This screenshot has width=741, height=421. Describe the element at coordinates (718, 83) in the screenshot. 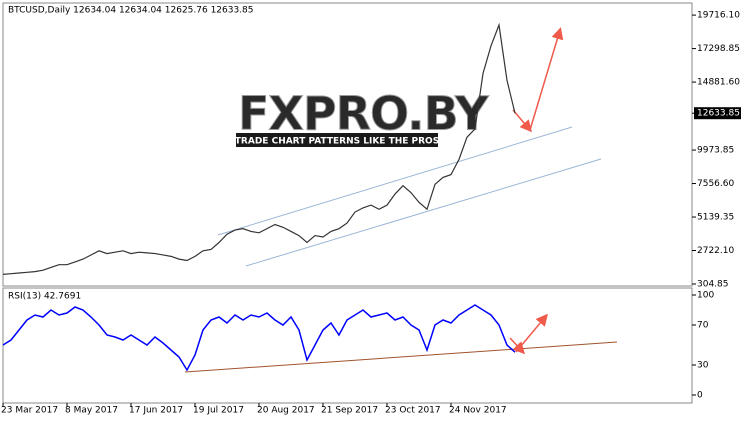

I see `y-tick-label: 14881.60` at that location.